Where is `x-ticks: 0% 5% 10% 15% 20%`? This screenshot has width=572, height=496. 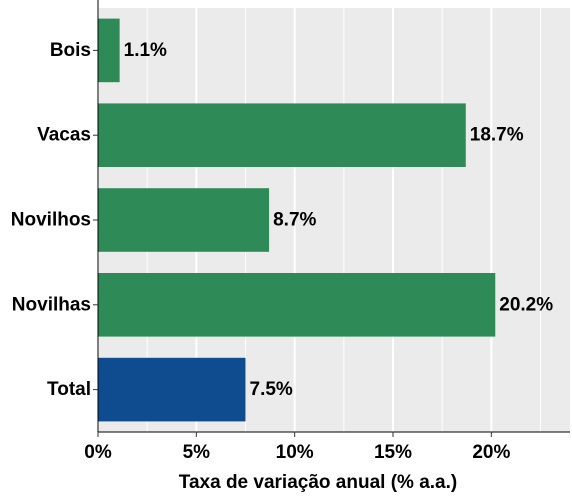 x-ticks: 0% 5% 10% 15% 20% is located at coordinates (297, 447).